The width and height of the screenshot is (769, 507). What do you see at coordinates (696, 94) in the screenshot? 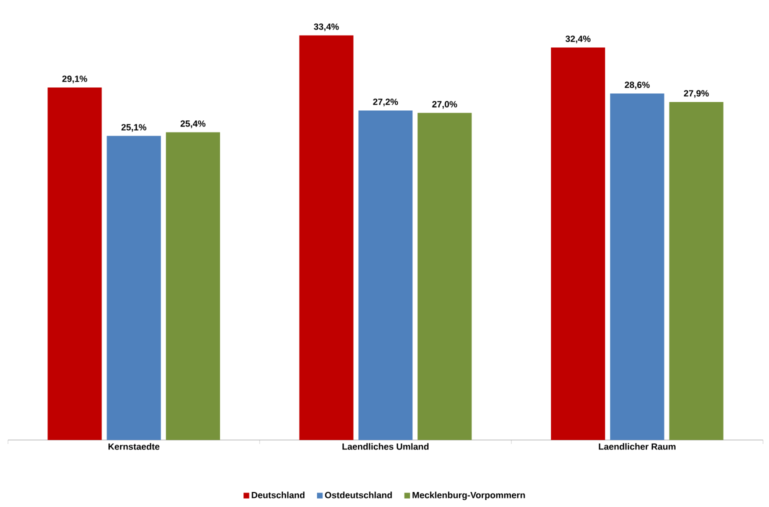
I see `data-label: 27,9%` at bounding box center [696, 94].